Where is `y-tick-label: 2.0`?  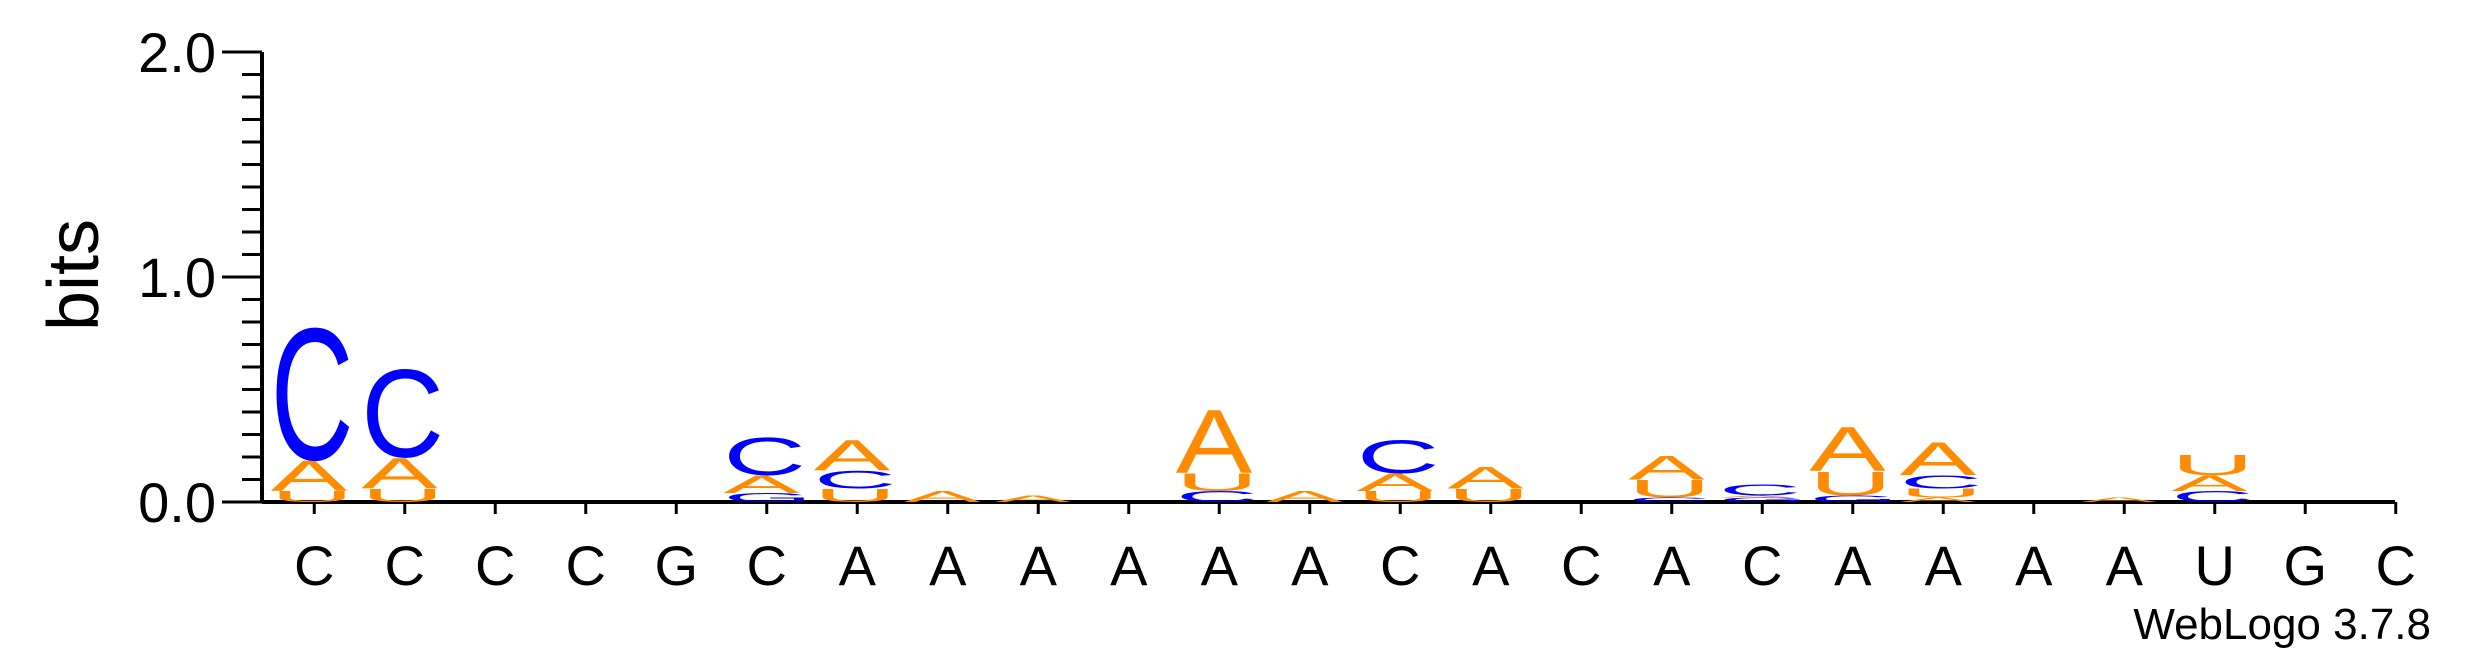
y-tick-label: 2.0 is located at coordinates (177, 52).